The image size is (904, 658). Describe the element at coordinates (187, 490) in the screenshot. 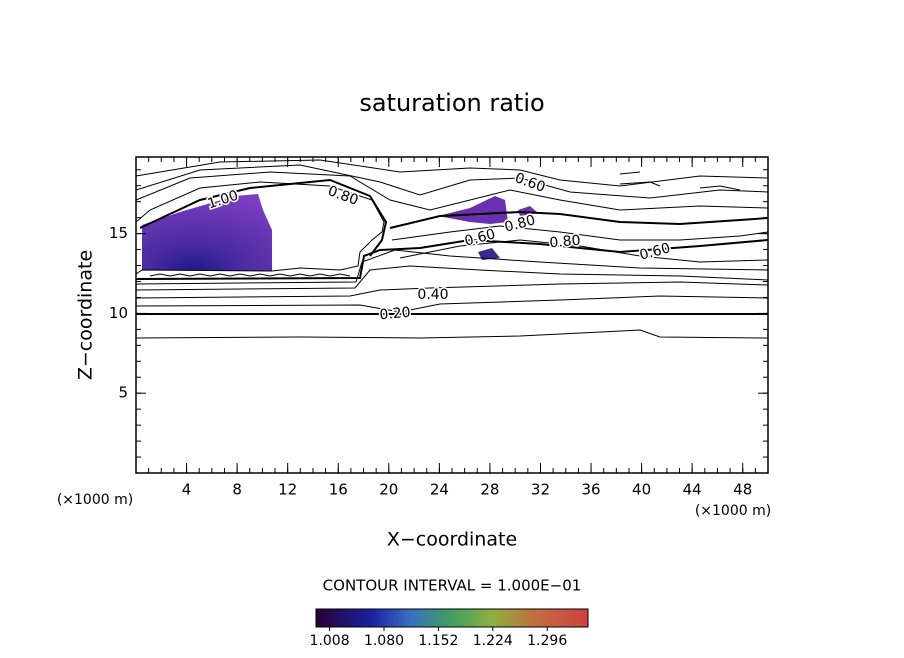

I see `x-tick-label: 4` at that location.